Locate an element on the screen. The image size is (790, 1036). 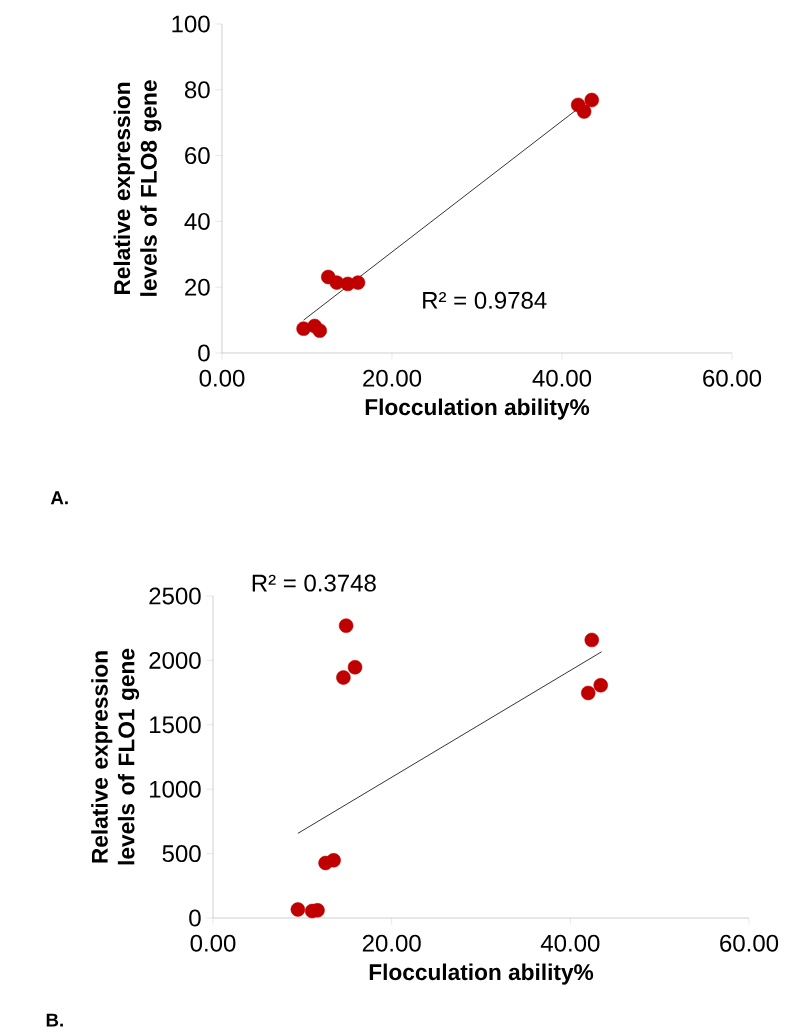
y-tick-label: 500 is located at coordinates (181, 854).